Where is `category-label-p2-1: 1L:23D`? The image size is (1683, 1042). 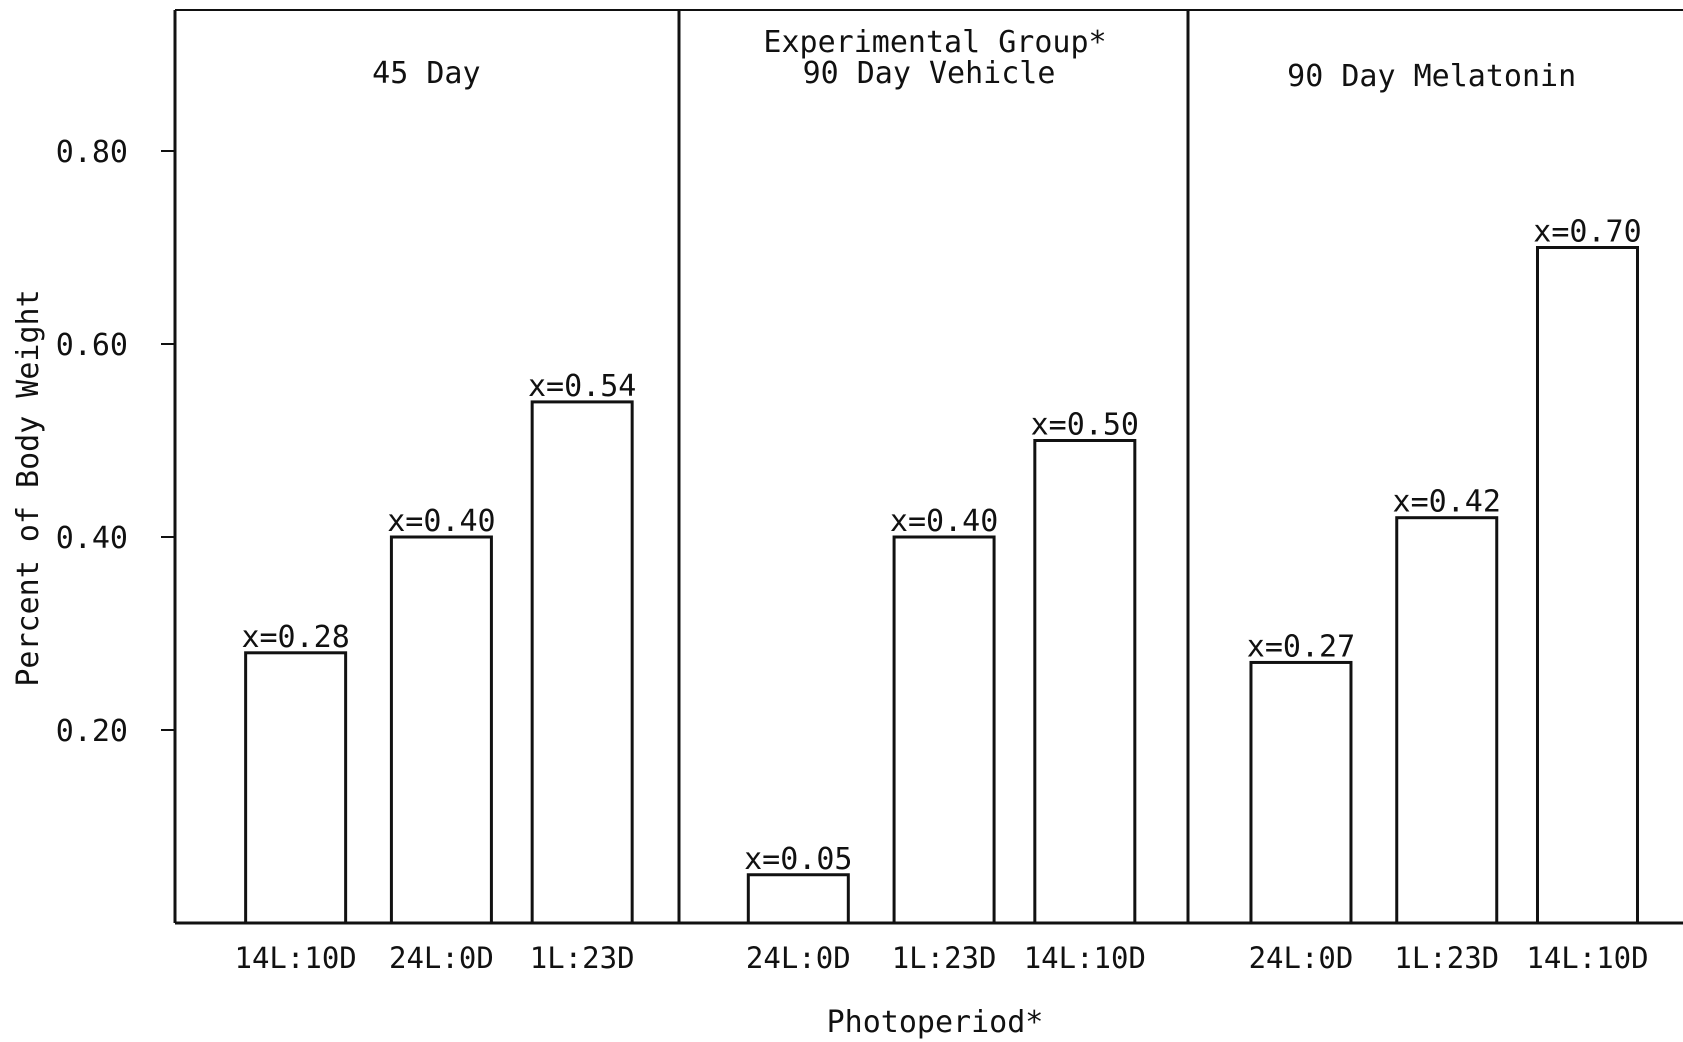 category-label-p2-1: 1L:23D is located at coordinates (1446, 958).